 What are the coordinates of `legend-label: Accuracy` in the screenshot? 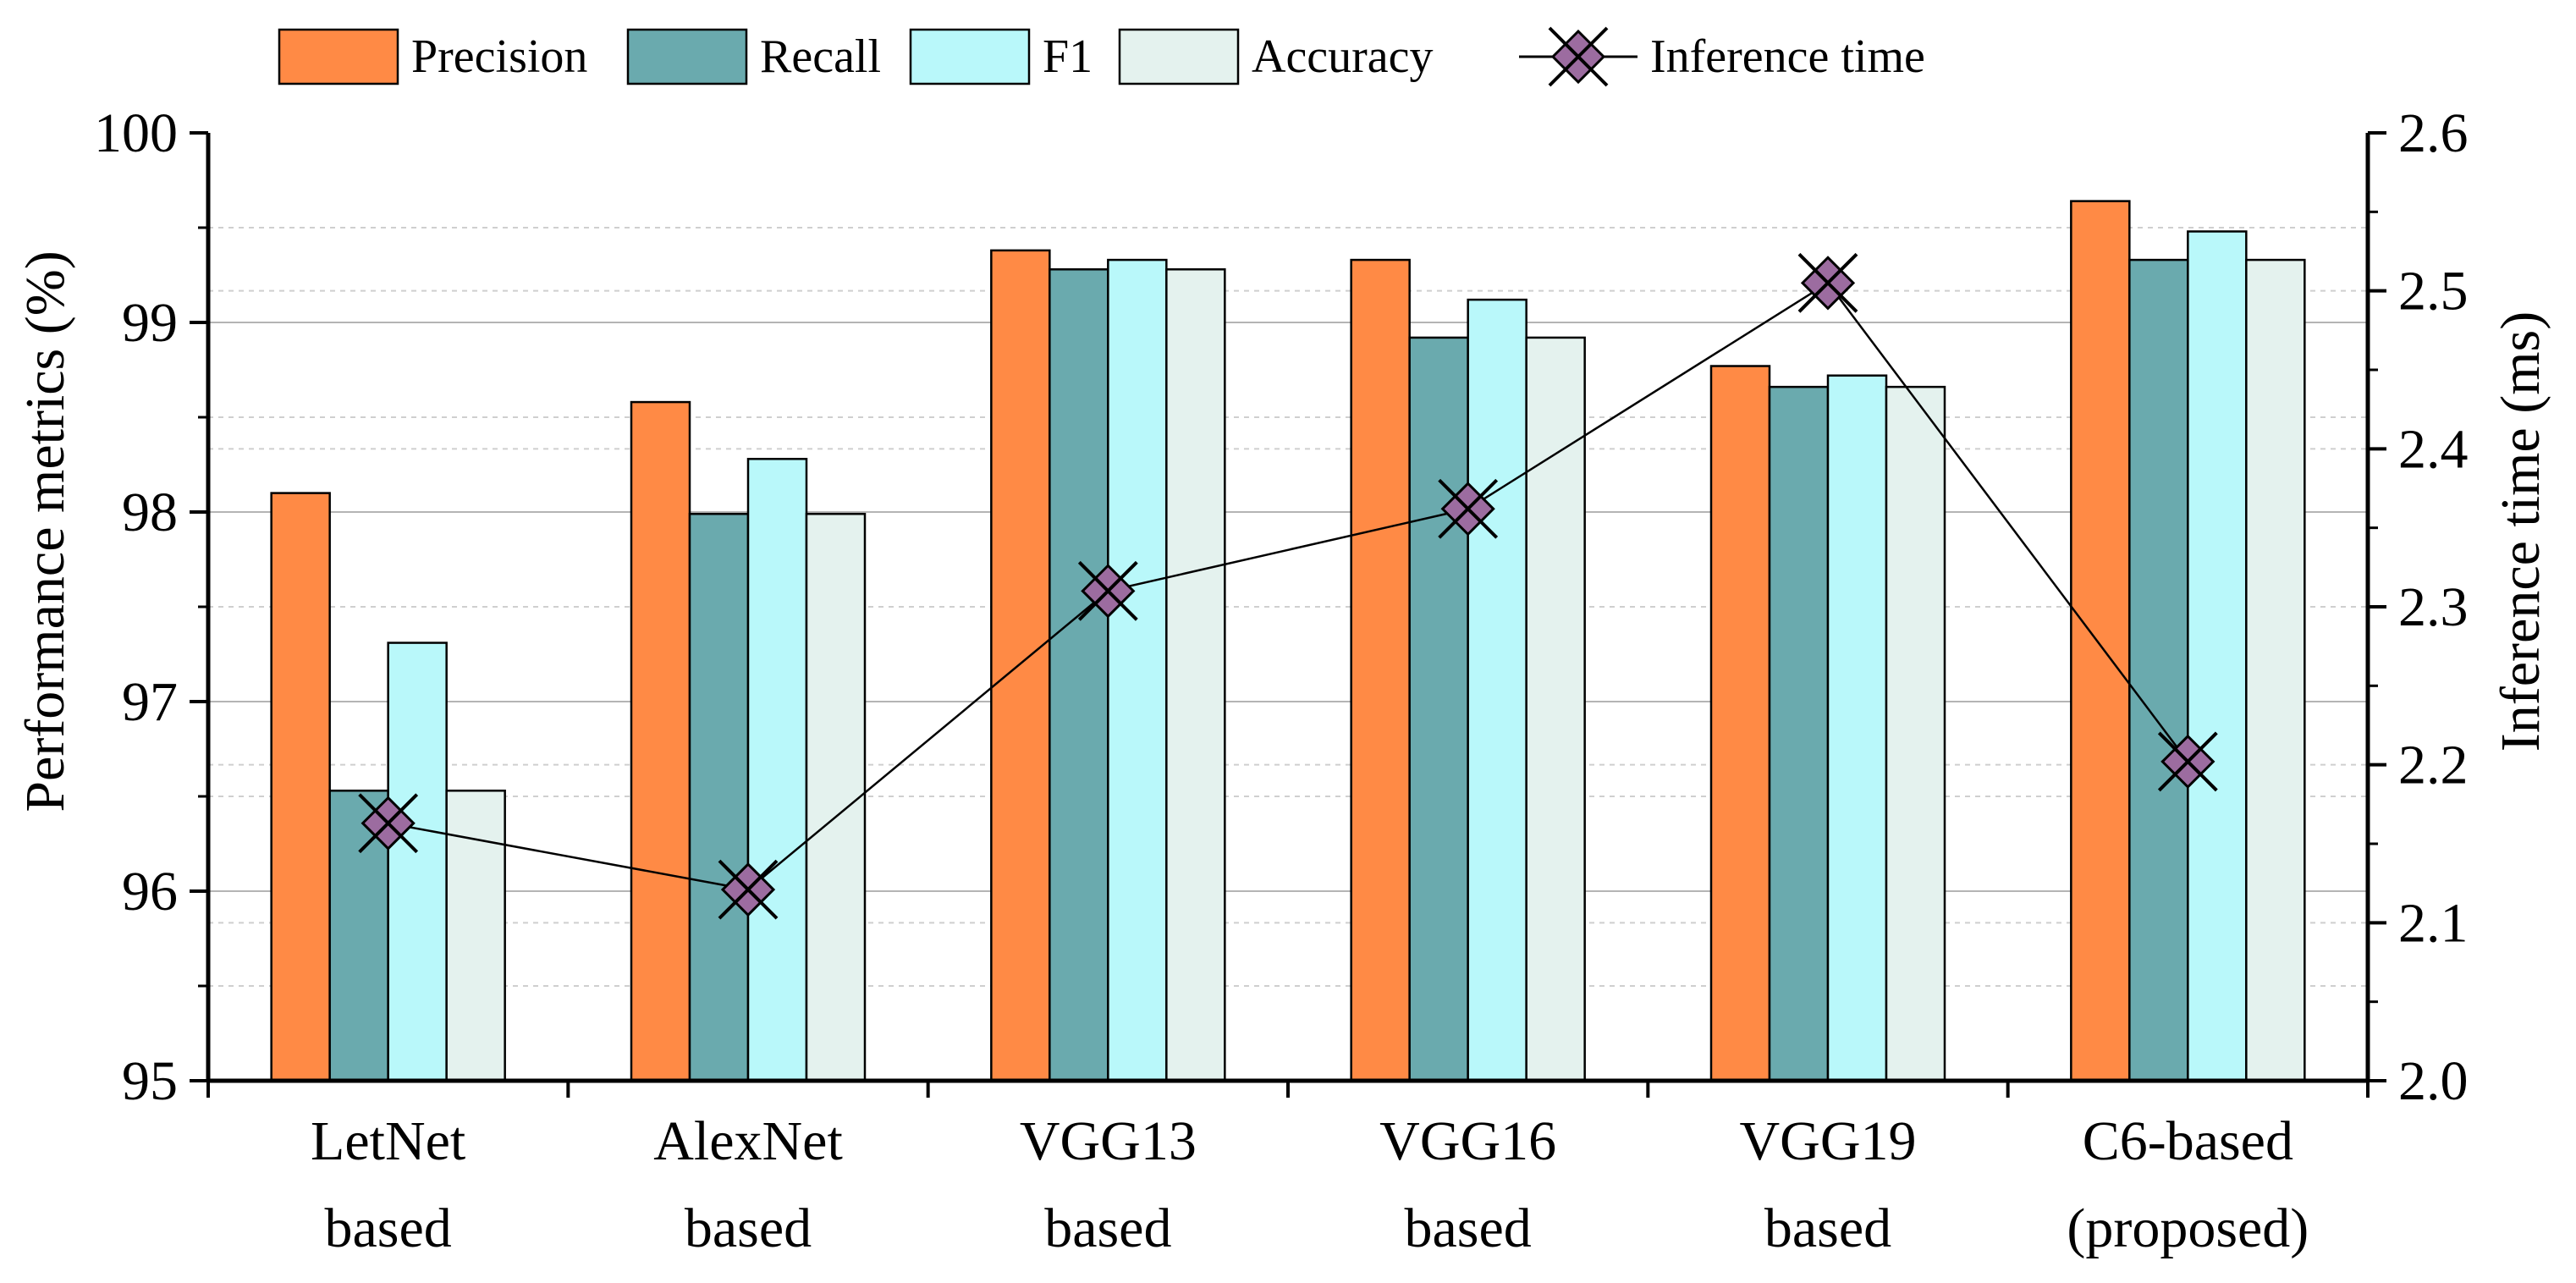 It's located at (1343, 56).